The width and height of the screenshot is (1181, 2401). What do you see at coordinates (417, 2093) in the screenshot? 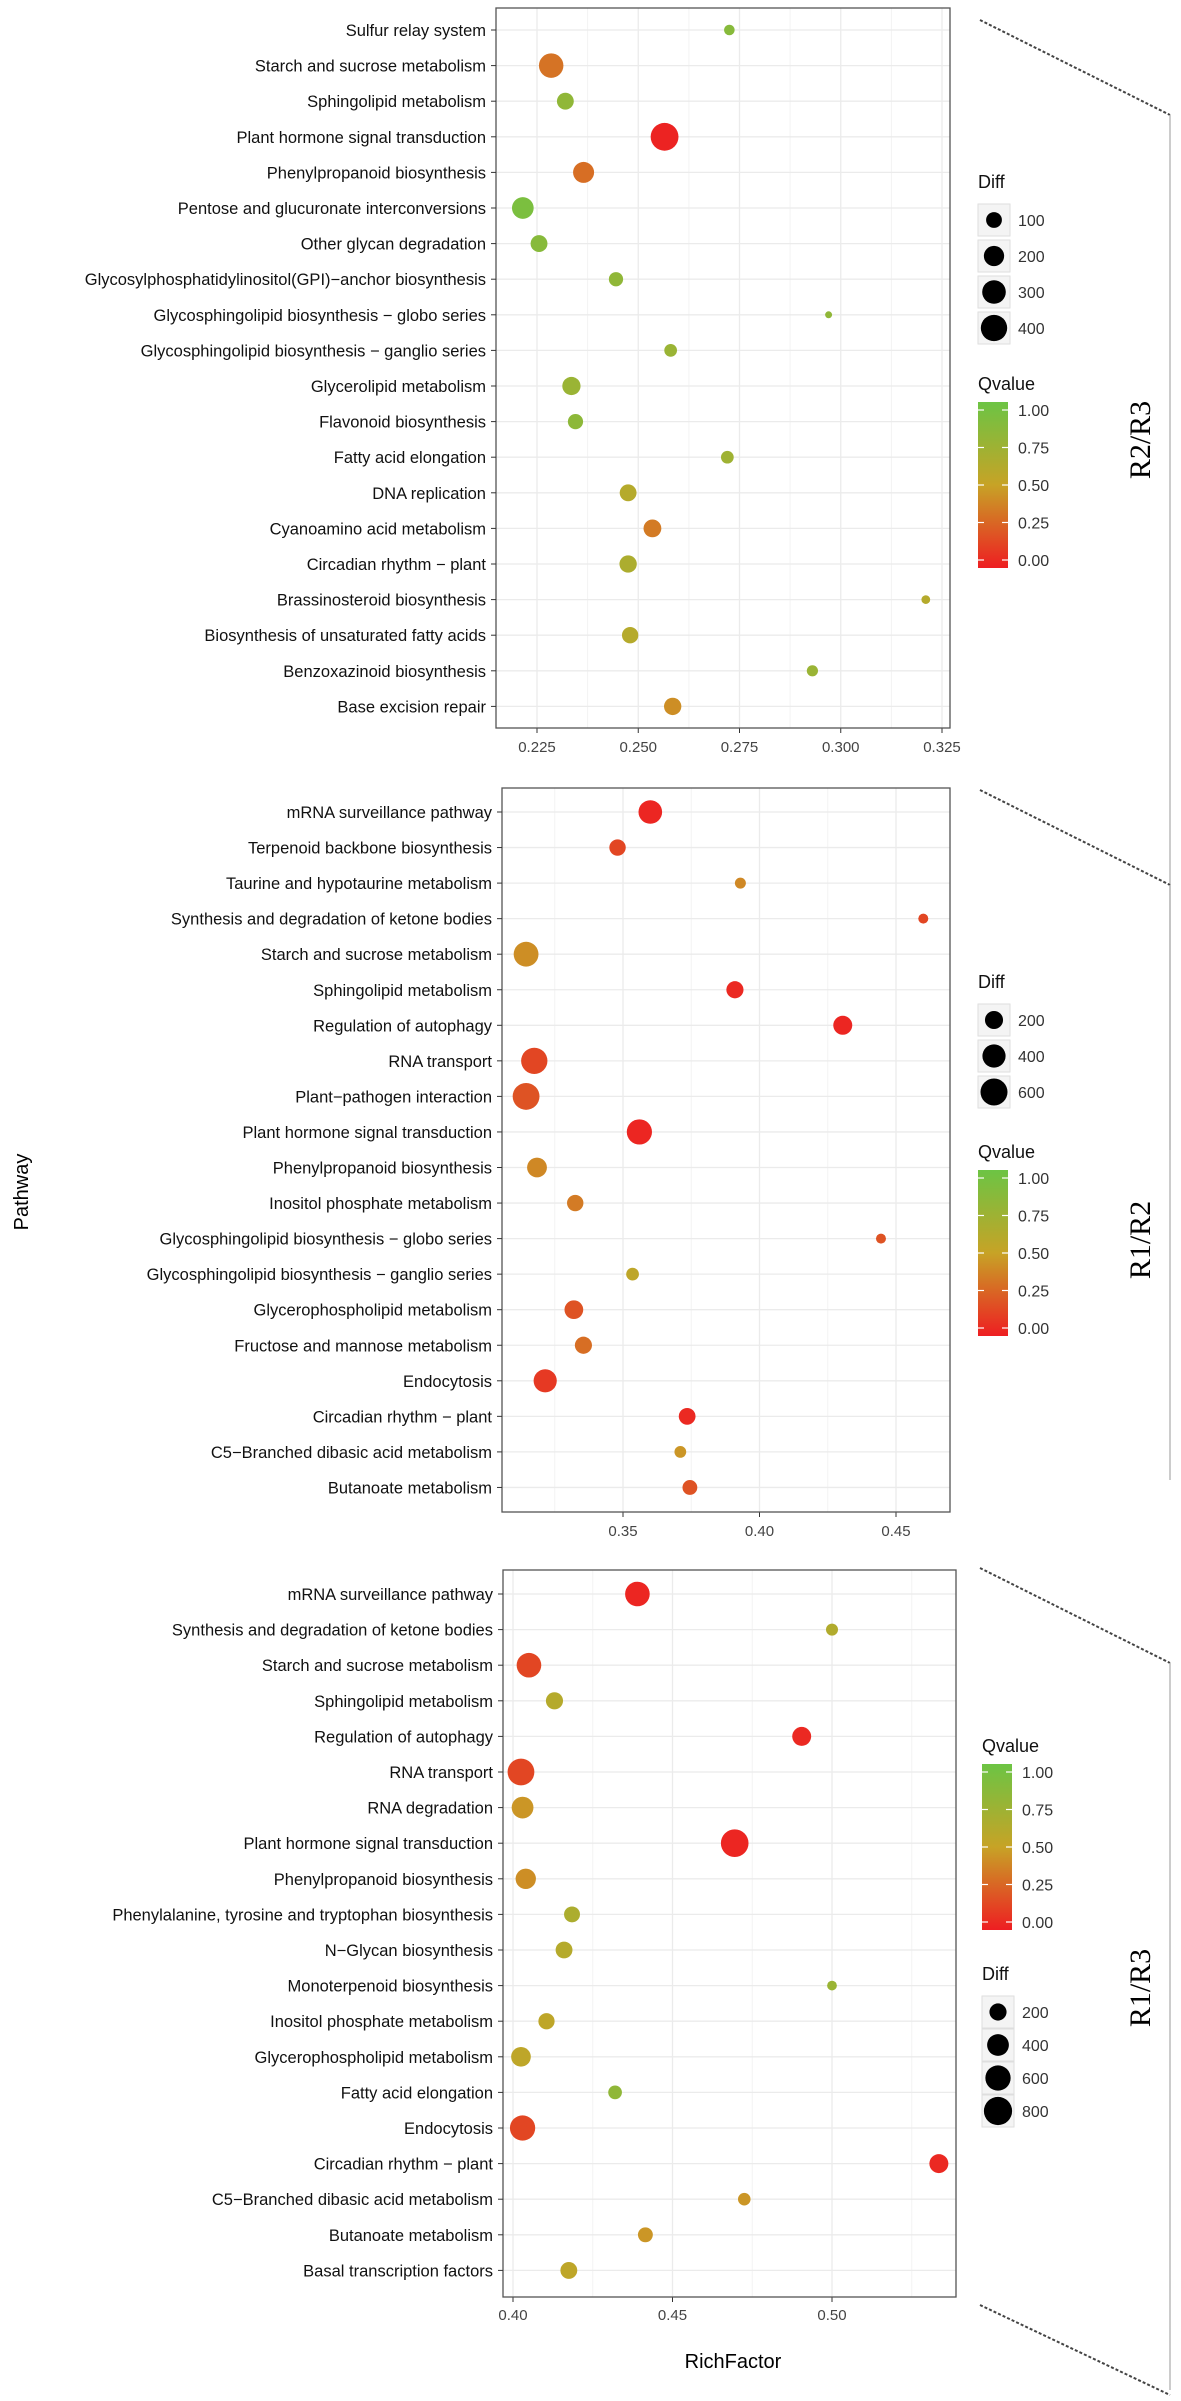
I see `y-tick-label: Fatty acid elongation` at bounding box center [417, 2093].